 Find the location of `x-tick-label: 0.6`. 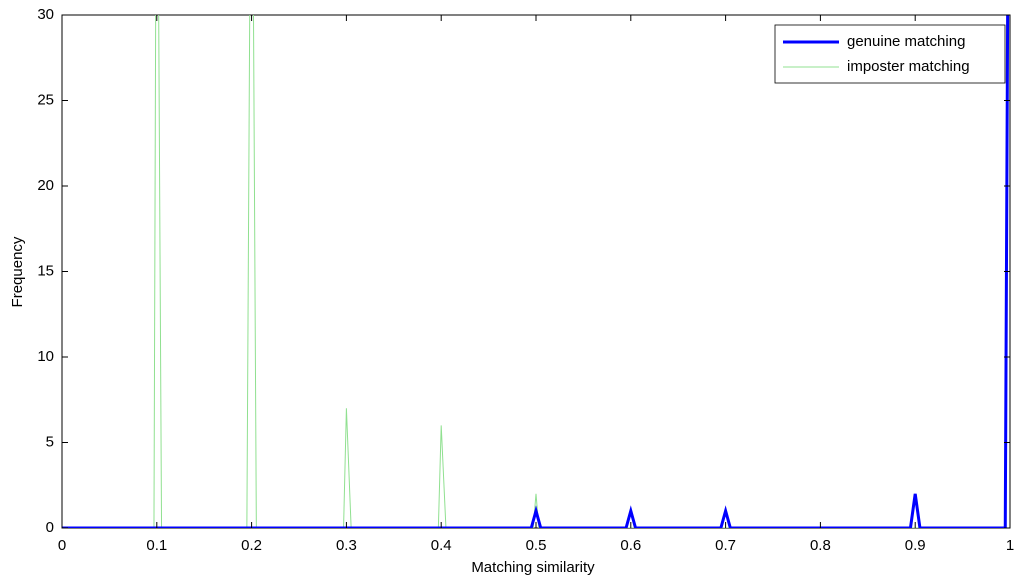

x-tick-label: 0.6 is located at coordinates (630, 545).